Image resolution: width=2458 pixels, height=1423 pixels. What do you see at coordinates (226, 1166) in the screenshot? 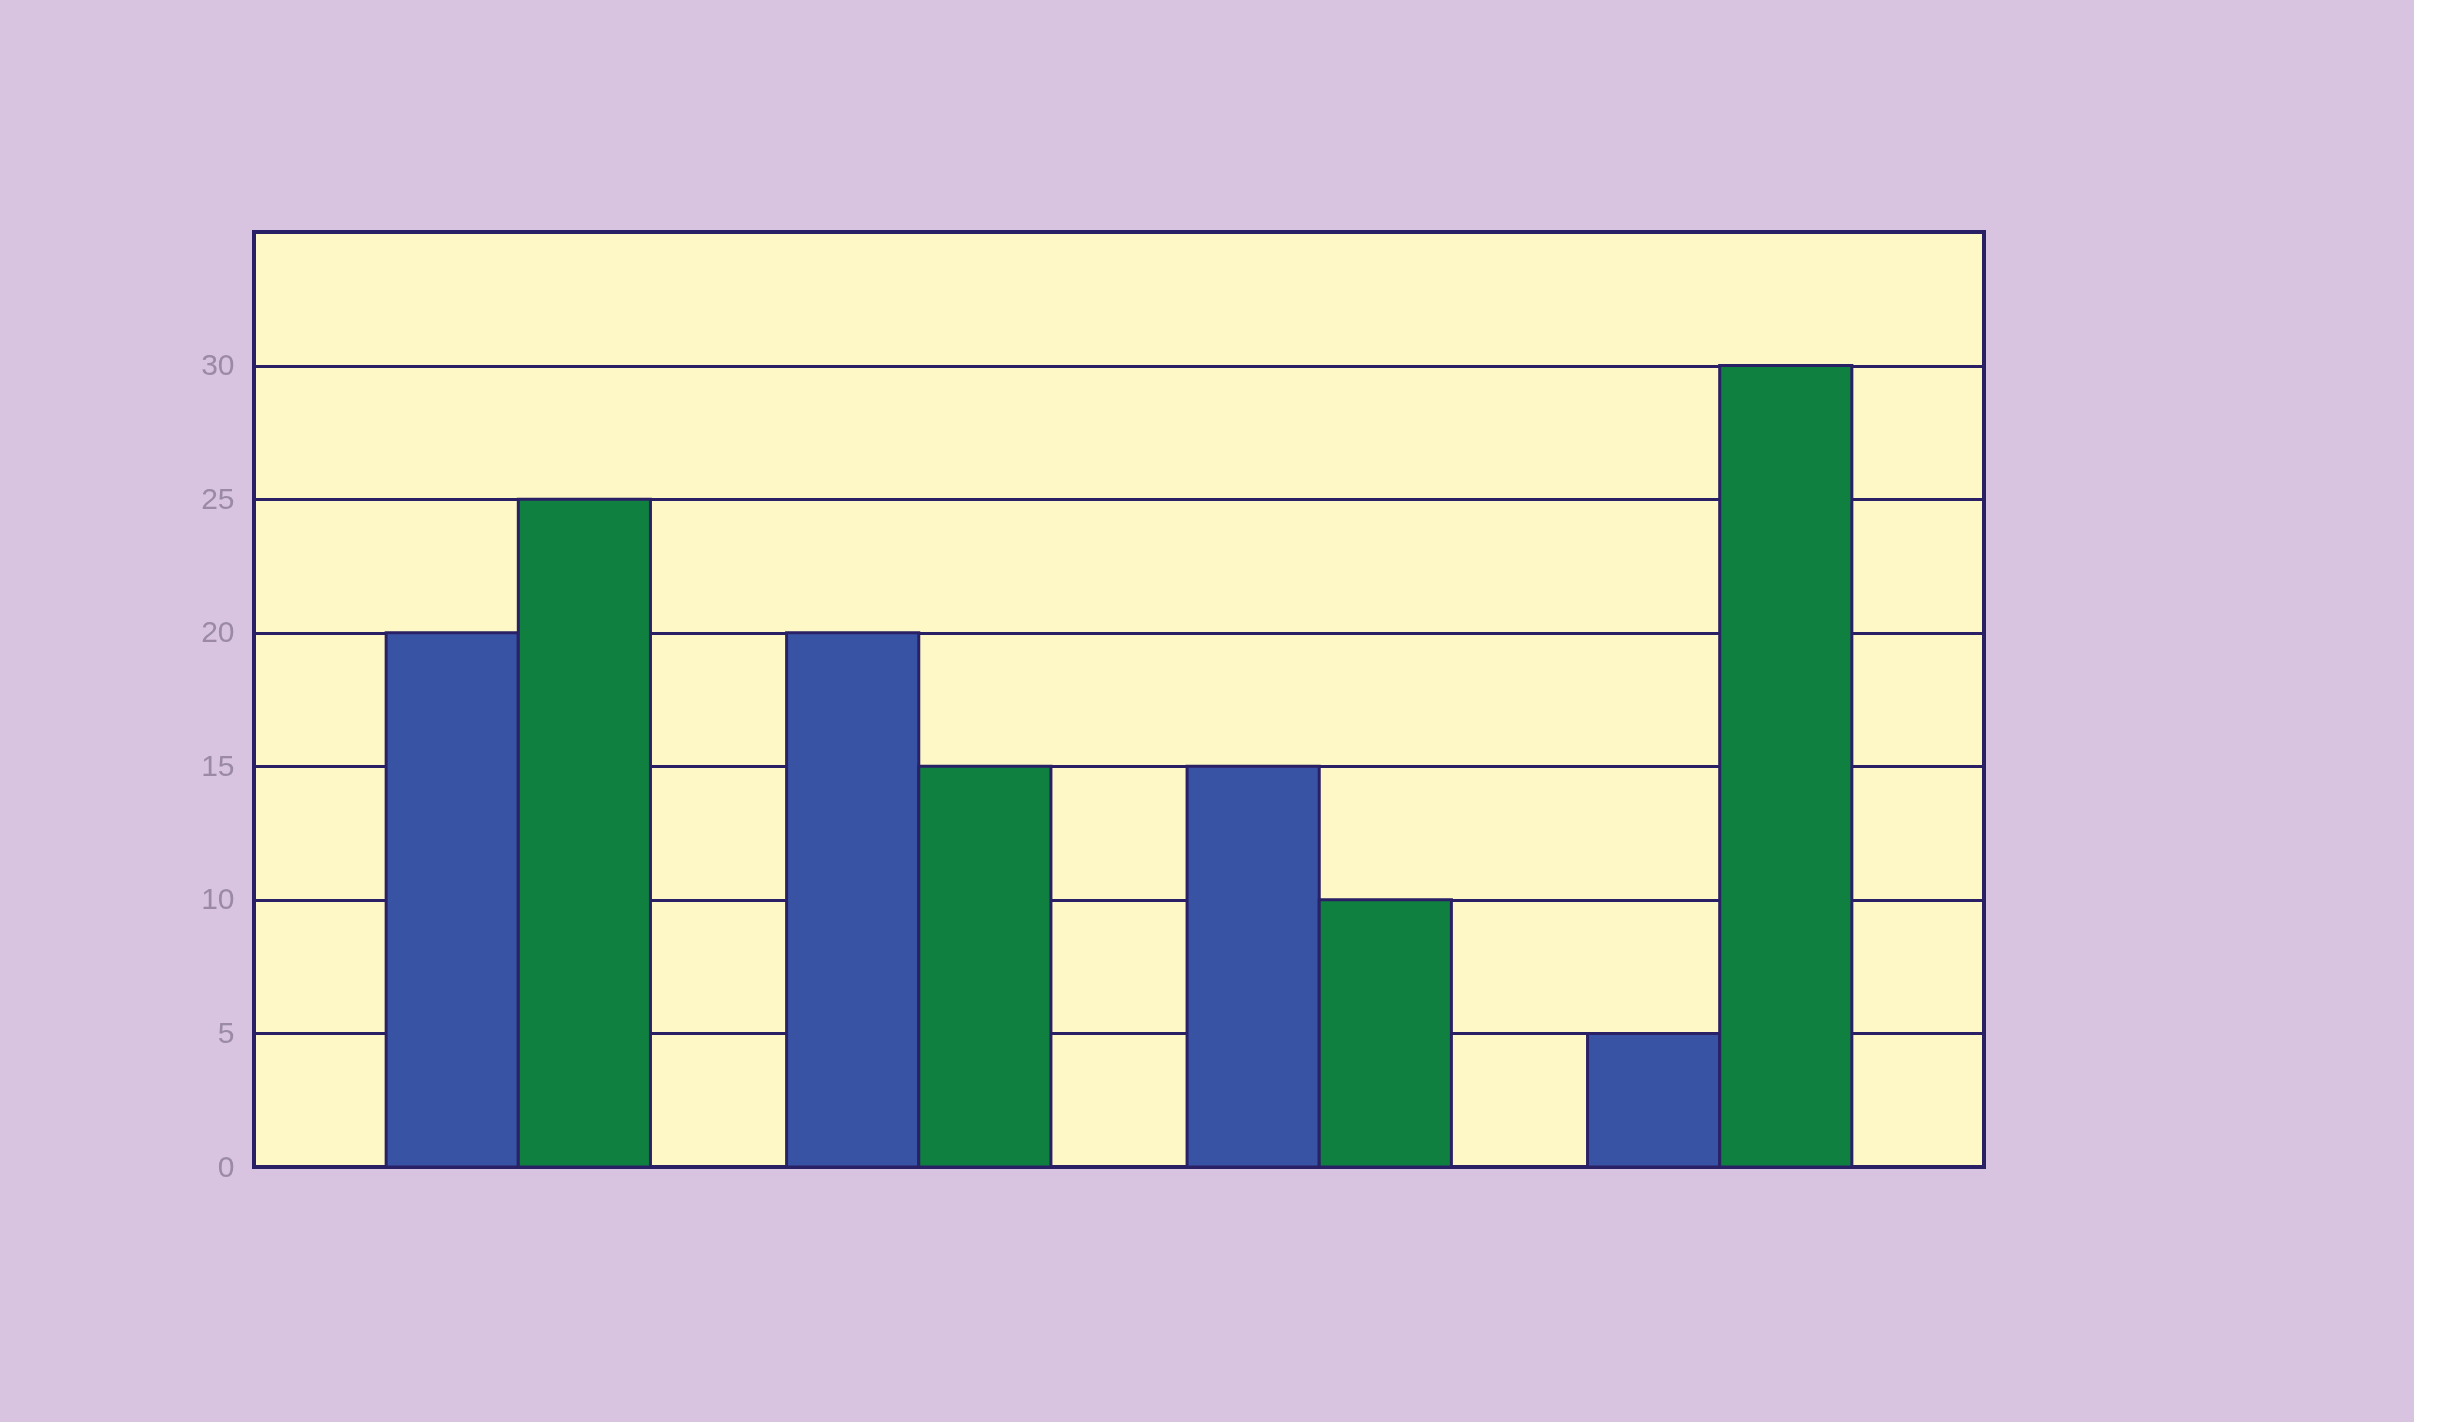
I see `y-tick-label: 0` at bounding box center [226, 1166].